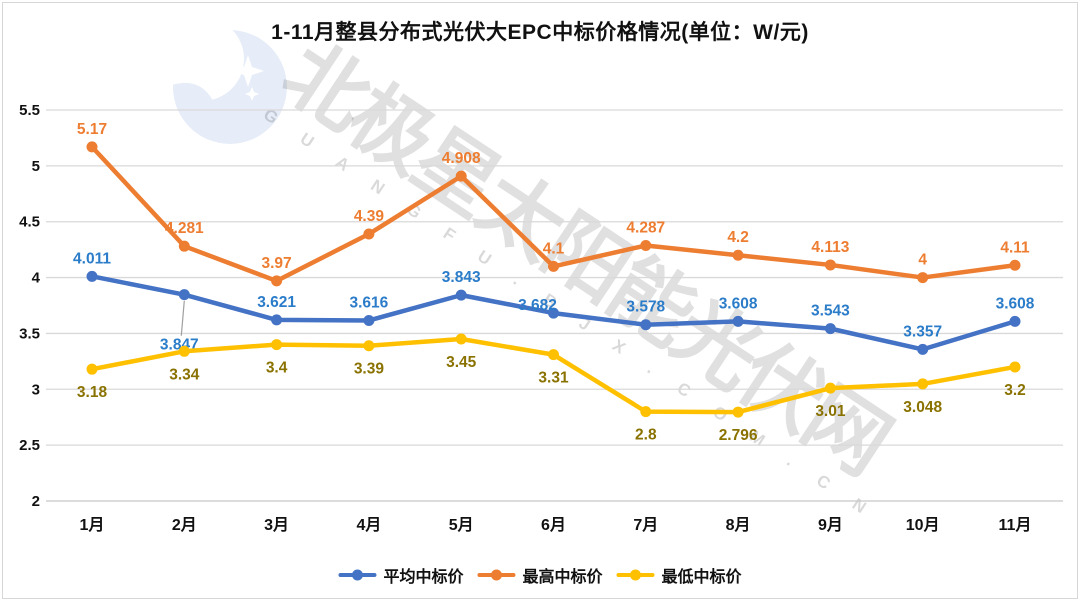  I want to click on legend-item-highest: 最高中标价, so click(540, 575).